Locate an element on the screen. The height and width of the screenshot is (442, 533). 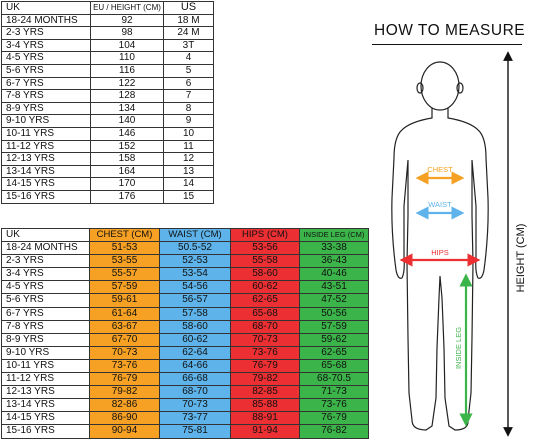
waist-cell: 73-77 is located at coordinates (195, 418).